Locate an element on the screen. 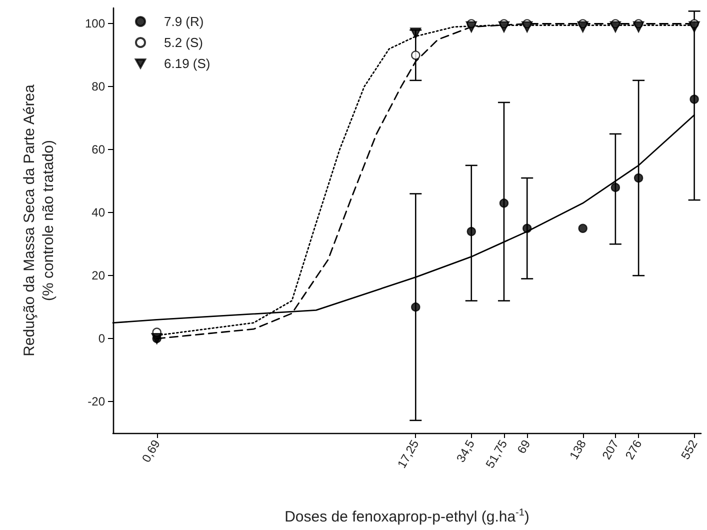 The height and width of the screenshot is (530, 707). x-tick-label: 276 is located at coordinates (633, 449).